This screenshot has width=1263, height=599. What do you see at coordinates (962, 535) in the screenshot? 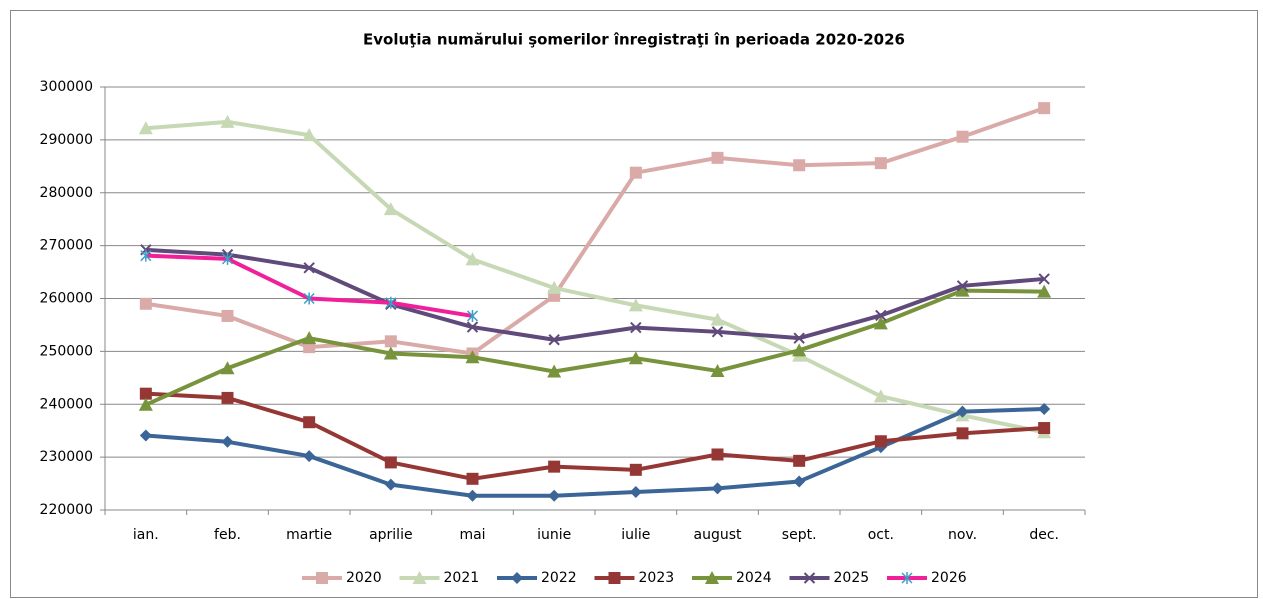
I see `x-tick-label: nov.` at bounding box center [962, 535].